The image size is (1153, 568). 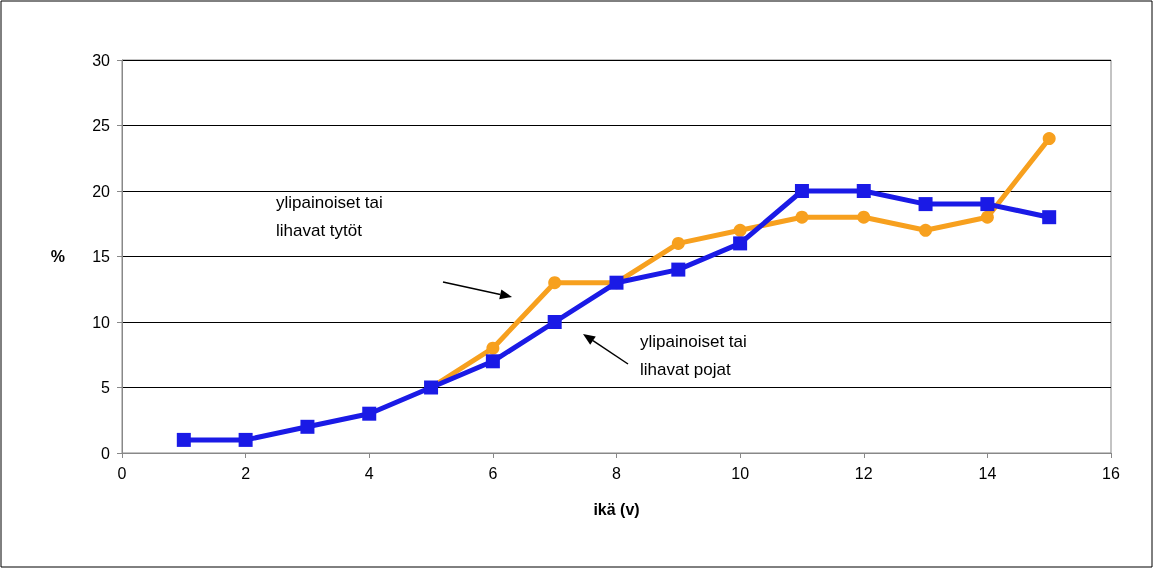 I want to click on x-tick-label: 12, so click(x=863, y=473).